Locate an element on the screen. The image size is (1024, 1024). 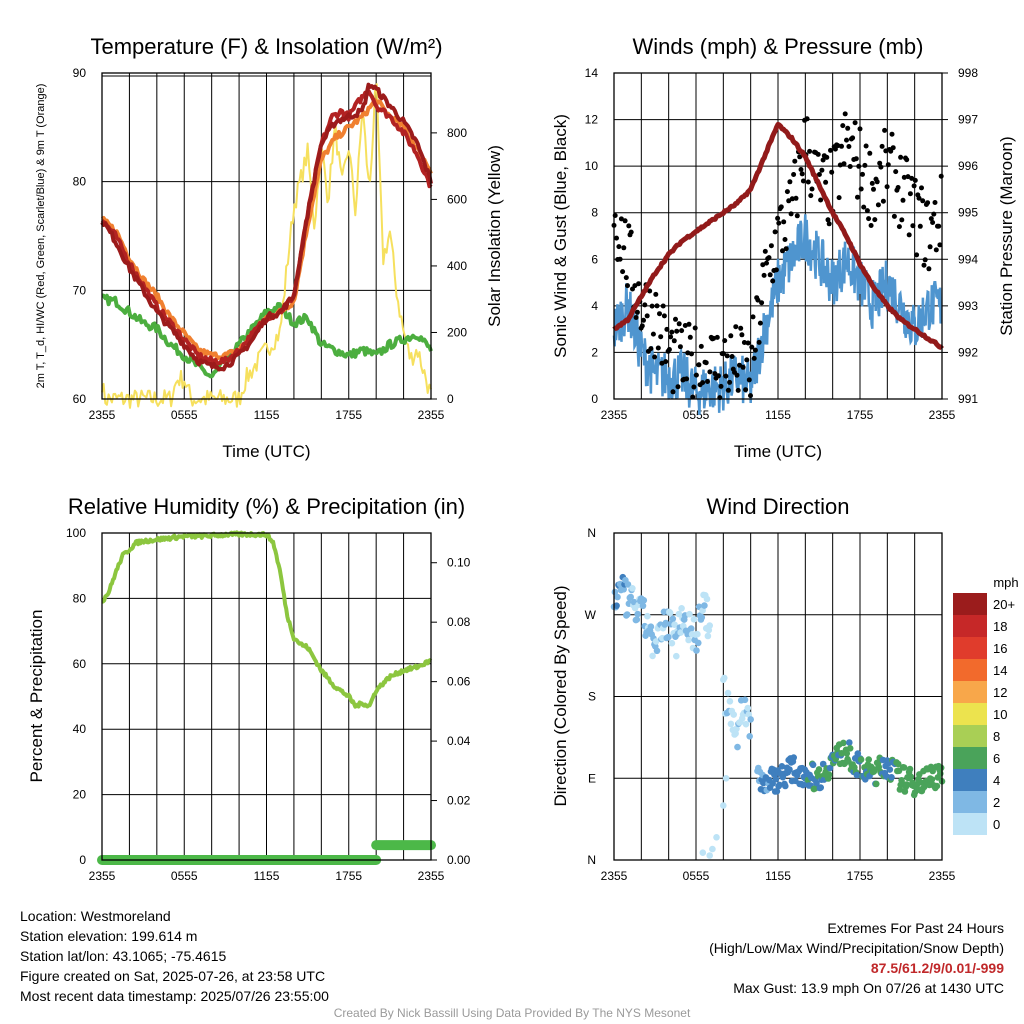
y-right-tick: 0.08 is located at coordinates (459, 622).